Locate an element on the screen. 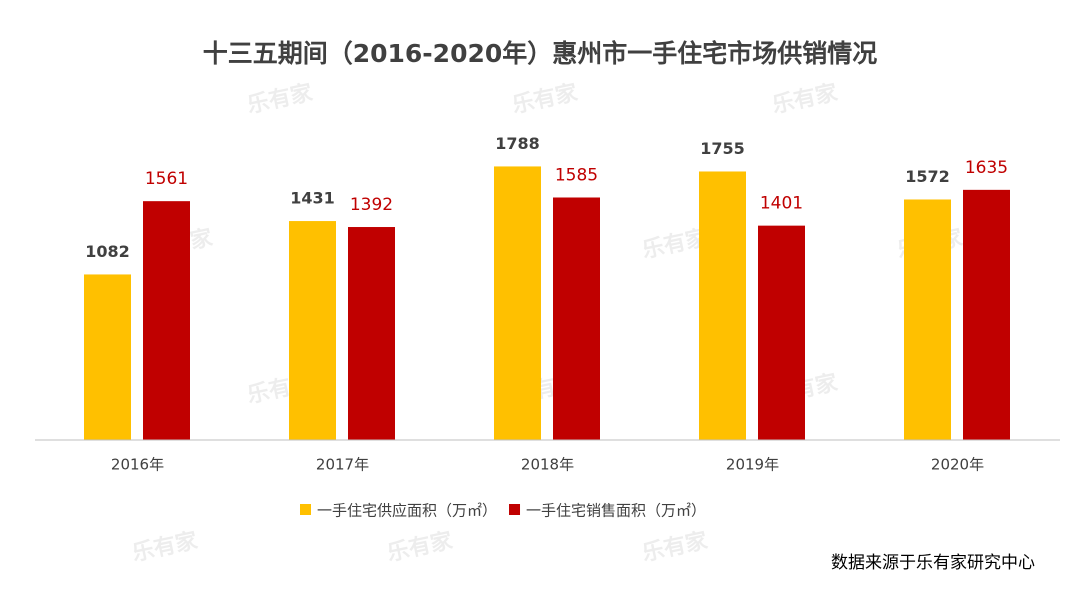 This screenshot has height=610, width=1080. chart-title: 十三五期间（2016-2020年）惠州市一手住宅市场供销情况 is located at coordinates (540, 53).